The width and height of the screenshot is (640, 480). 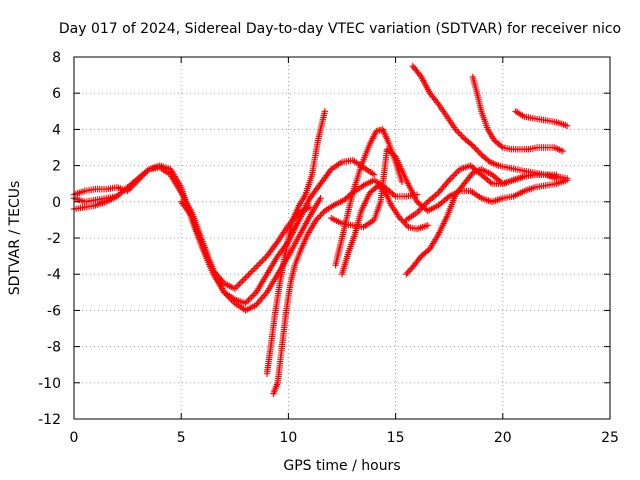 I want to click on y-tick-label: -8, so click(x=54, y=348).